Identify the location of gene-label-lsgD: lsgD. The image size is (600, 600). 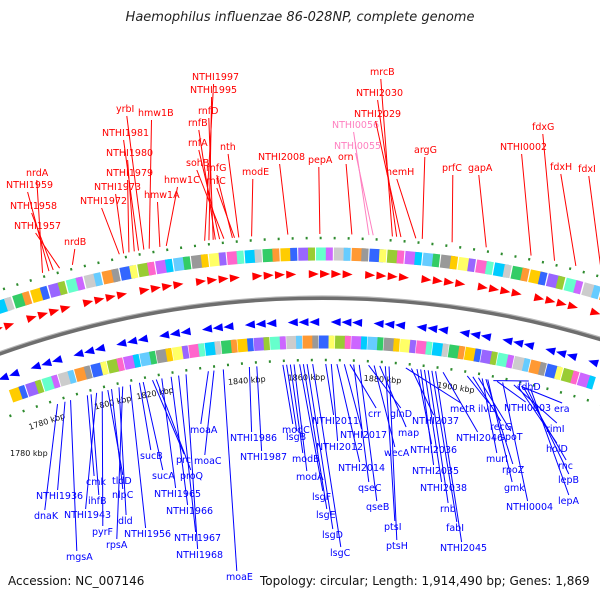
(332, 535).